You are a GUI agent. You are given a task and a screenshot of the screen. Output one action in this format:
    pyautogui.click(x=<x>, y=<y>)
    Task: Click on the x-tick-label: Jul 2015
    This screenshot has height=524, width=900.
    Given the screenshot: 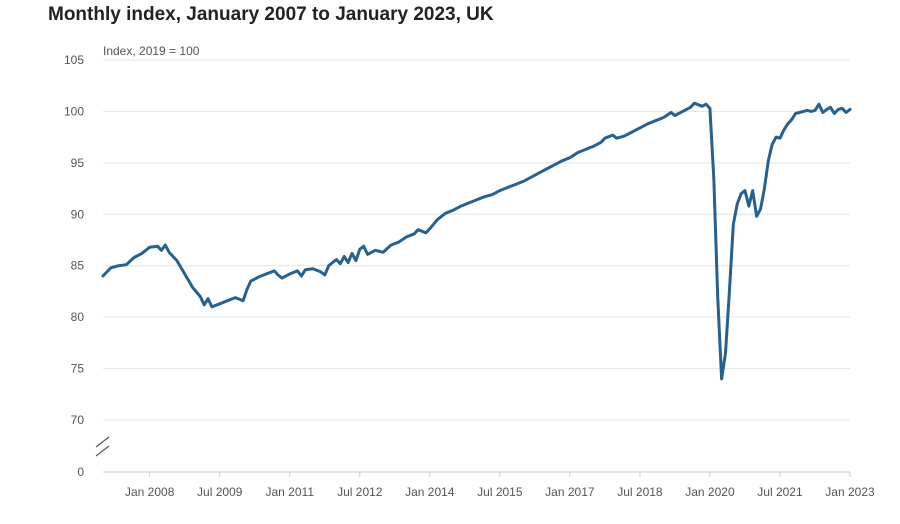 What is the action you would take?
    pyautogui.click(x=500, y=492)
    